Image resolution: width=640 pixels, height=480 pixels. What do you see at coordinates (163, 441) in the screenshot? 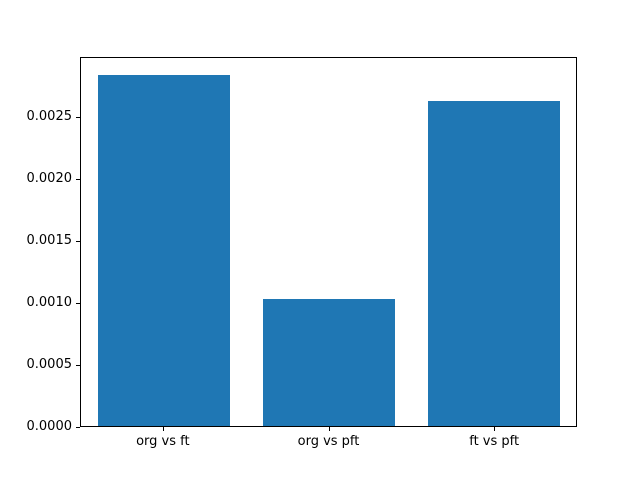
I see `x-tick-label-org-vs-ft: org vs ft` at bounding box center [163, 441].